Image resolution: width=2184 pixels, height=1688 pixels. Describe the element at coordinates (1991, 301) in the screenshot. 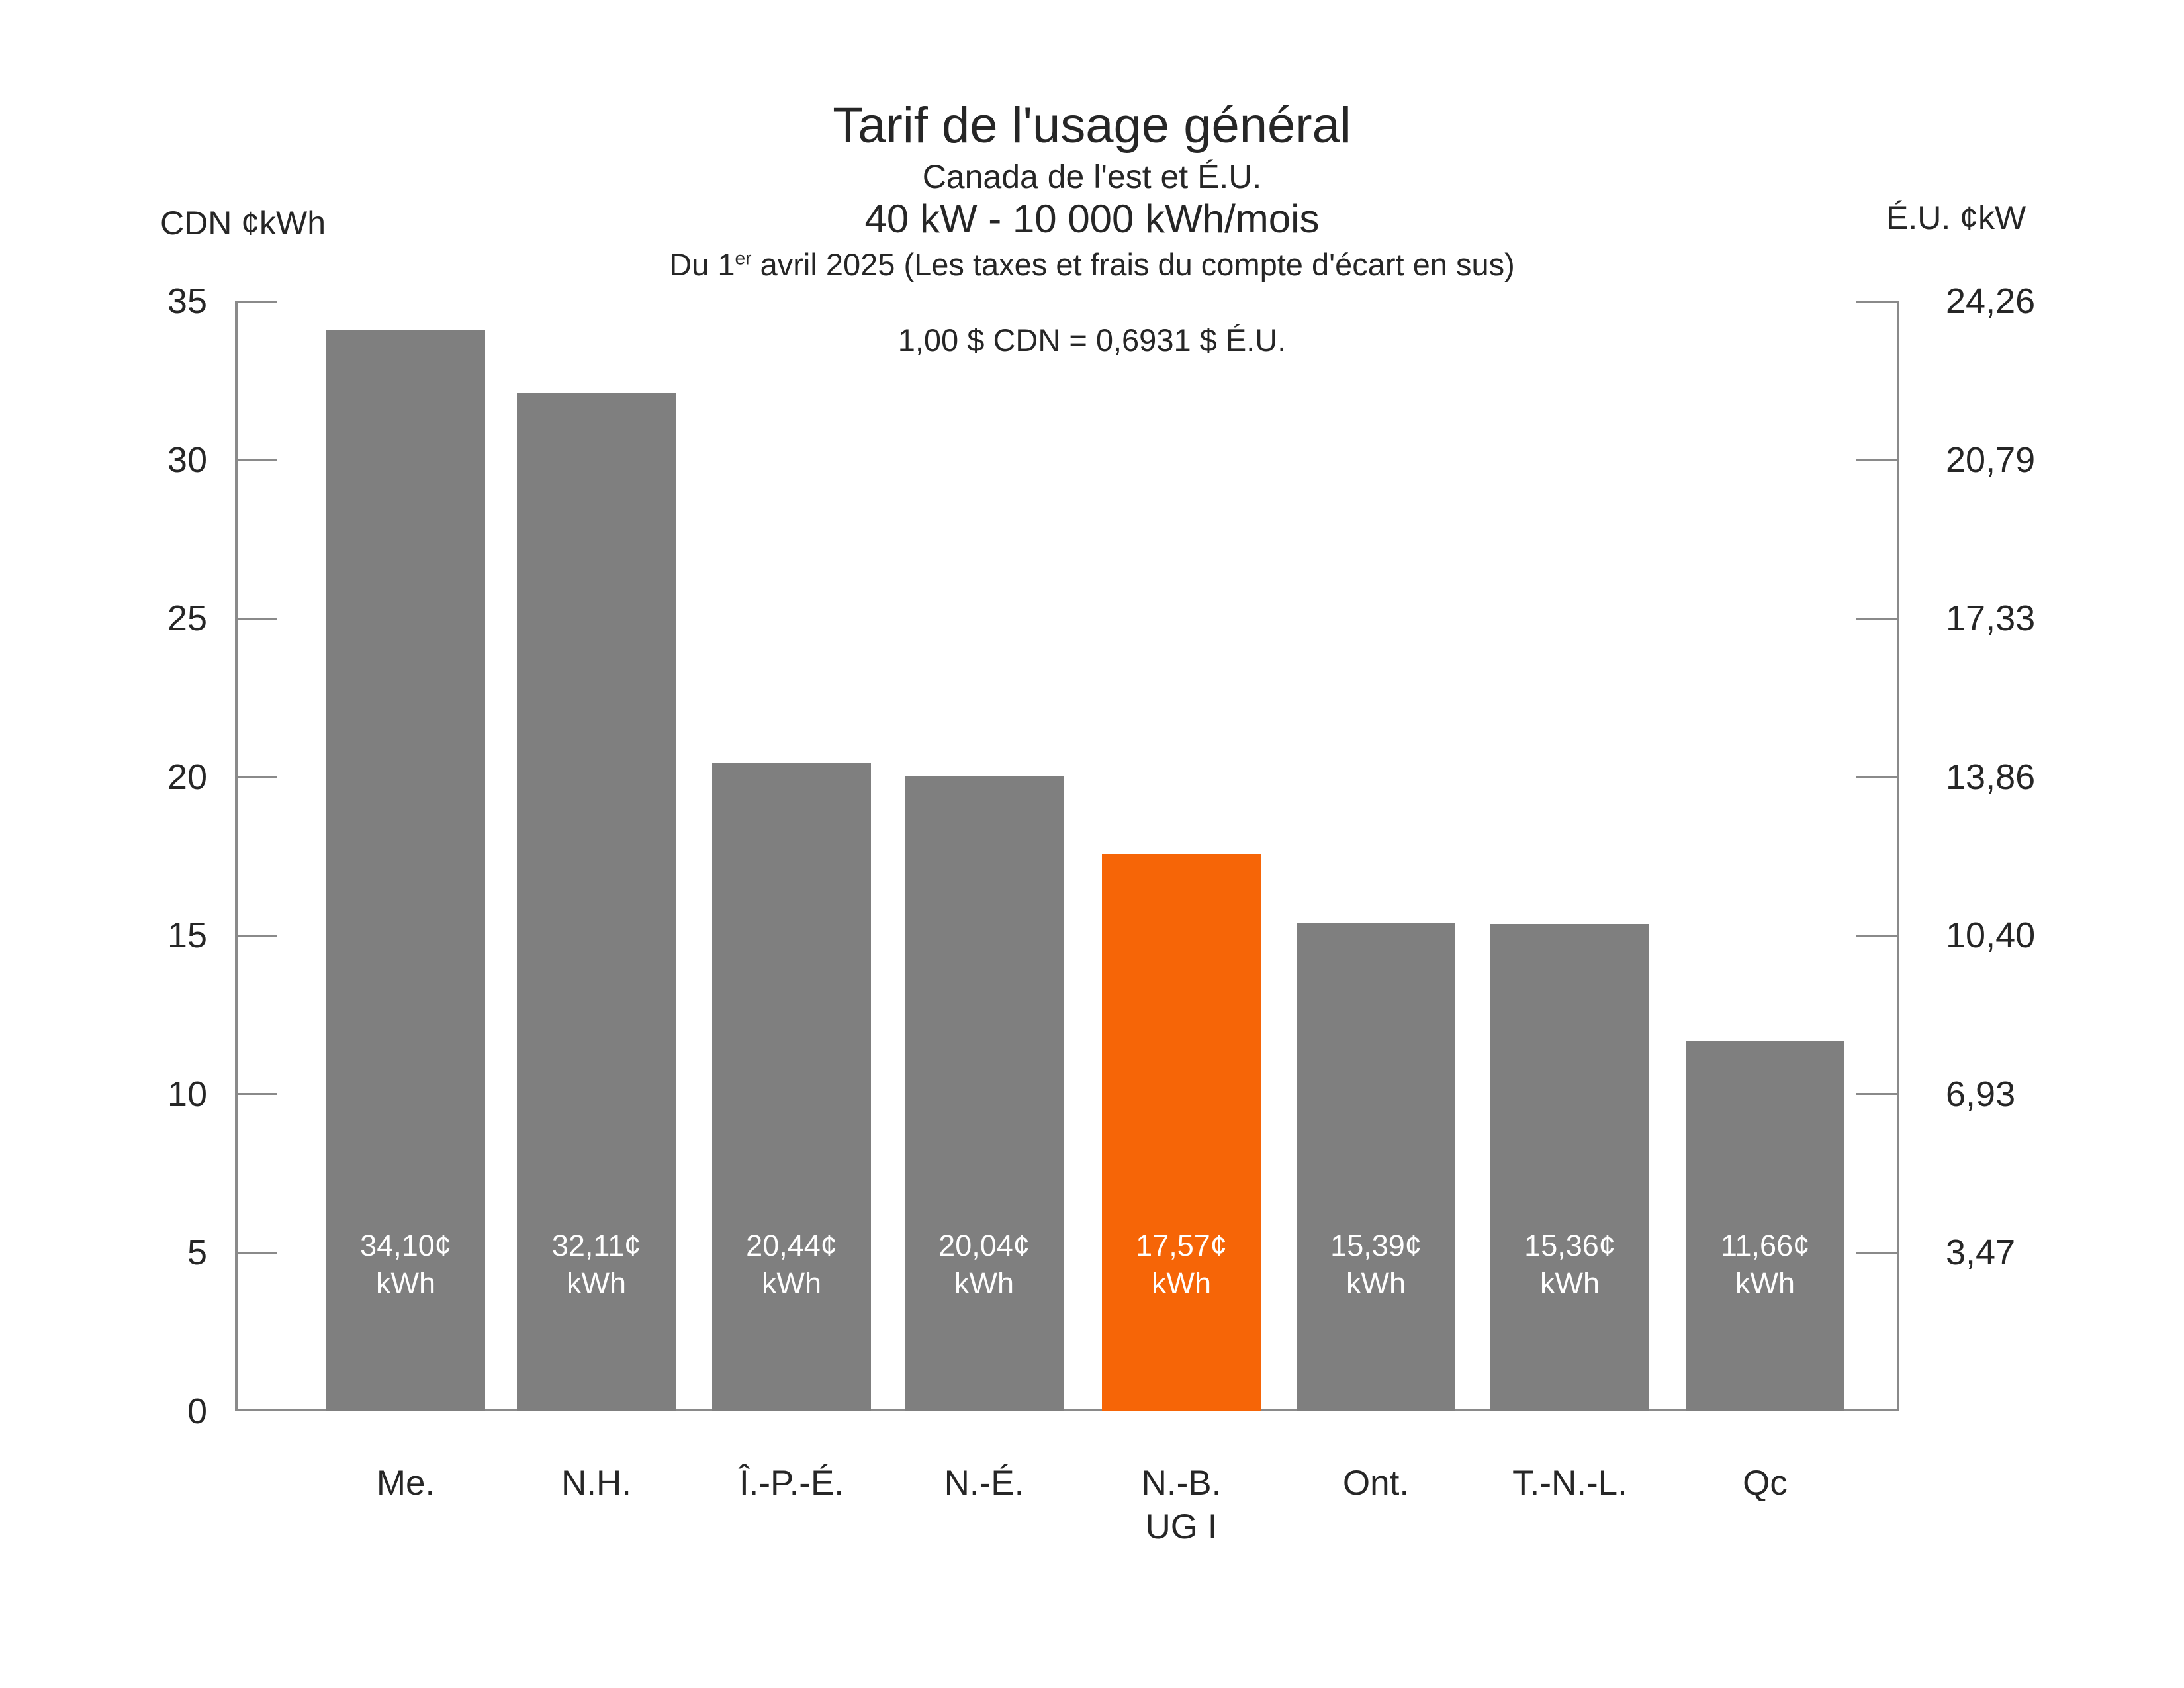

I see `right-axis-tick-label: 24,26` at that location.